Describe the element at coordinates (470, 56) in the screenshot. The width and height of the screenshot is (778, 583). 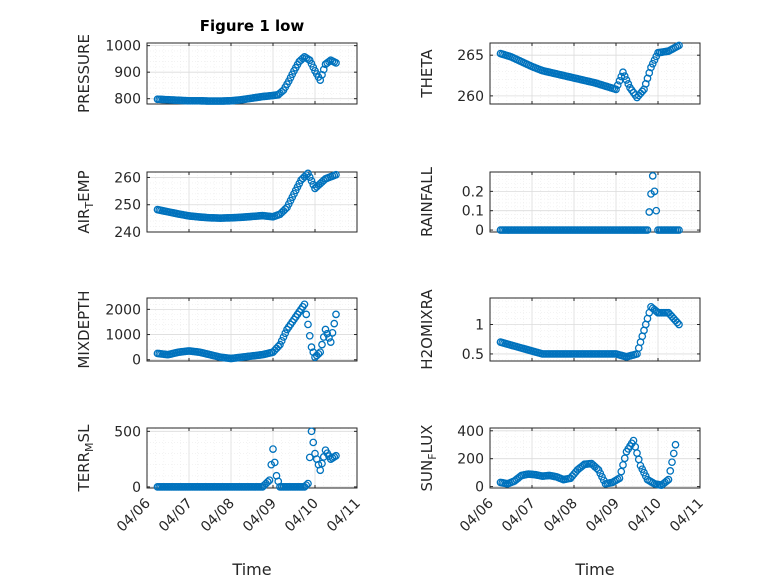
I see `y-tick-label: 265` at that location.